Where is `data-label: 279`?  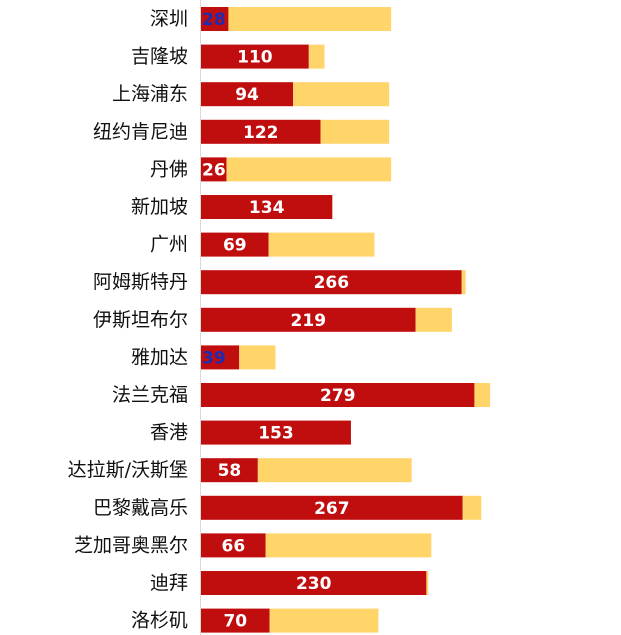 data-label: 279 is located at coordinates (338, 396).